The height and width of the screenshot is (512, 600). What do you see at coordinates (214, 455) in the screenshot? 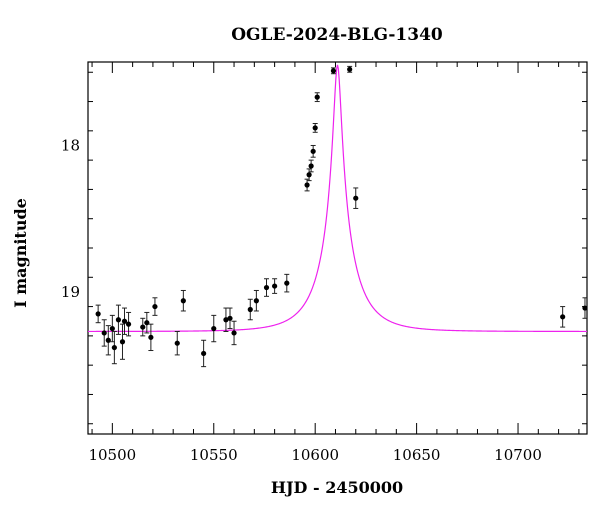
I see `x-tick-label: 10550` at bounding box center [214, 455].